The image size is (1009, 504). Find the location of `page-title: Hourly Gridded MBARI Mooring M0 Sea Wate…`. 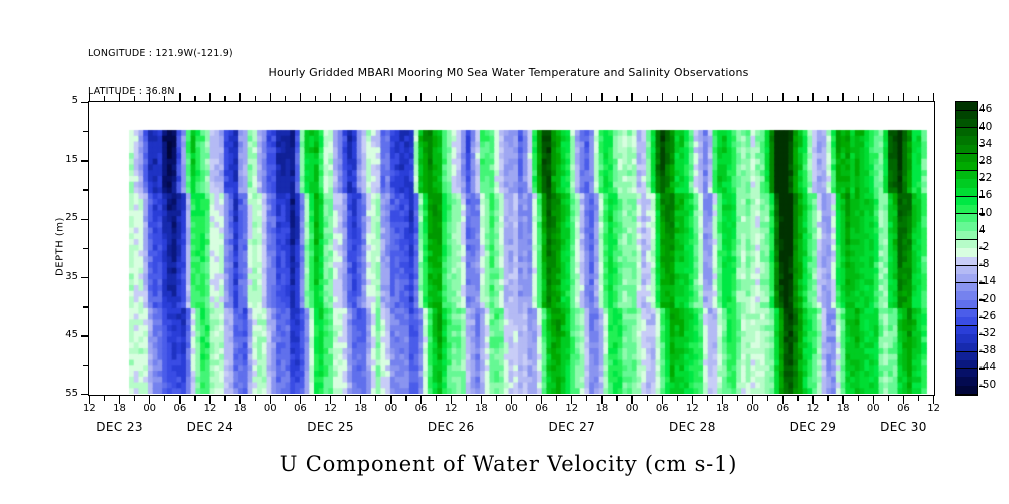

page-title: Hourly Gridded MBARI Mooring M0 Sea Wate… is located at coordinates (504, 72).